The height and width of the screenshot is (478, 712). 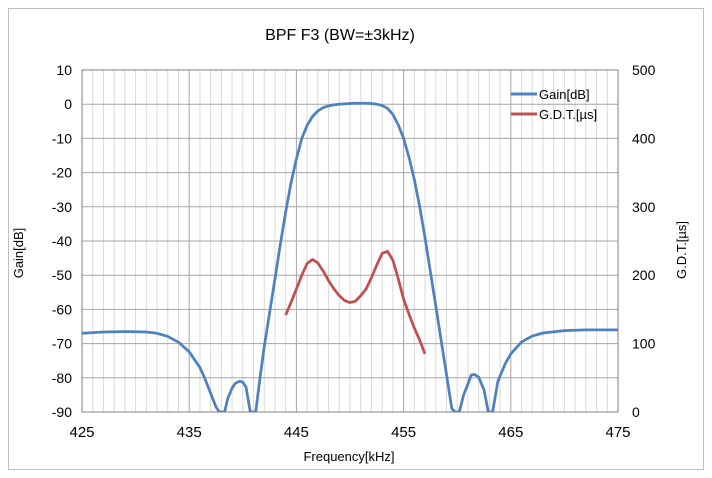 What do you see at coordinates (62, 309) in the screenshot?
I see `y-tick-label: -60` at bounding box center [62, 309].